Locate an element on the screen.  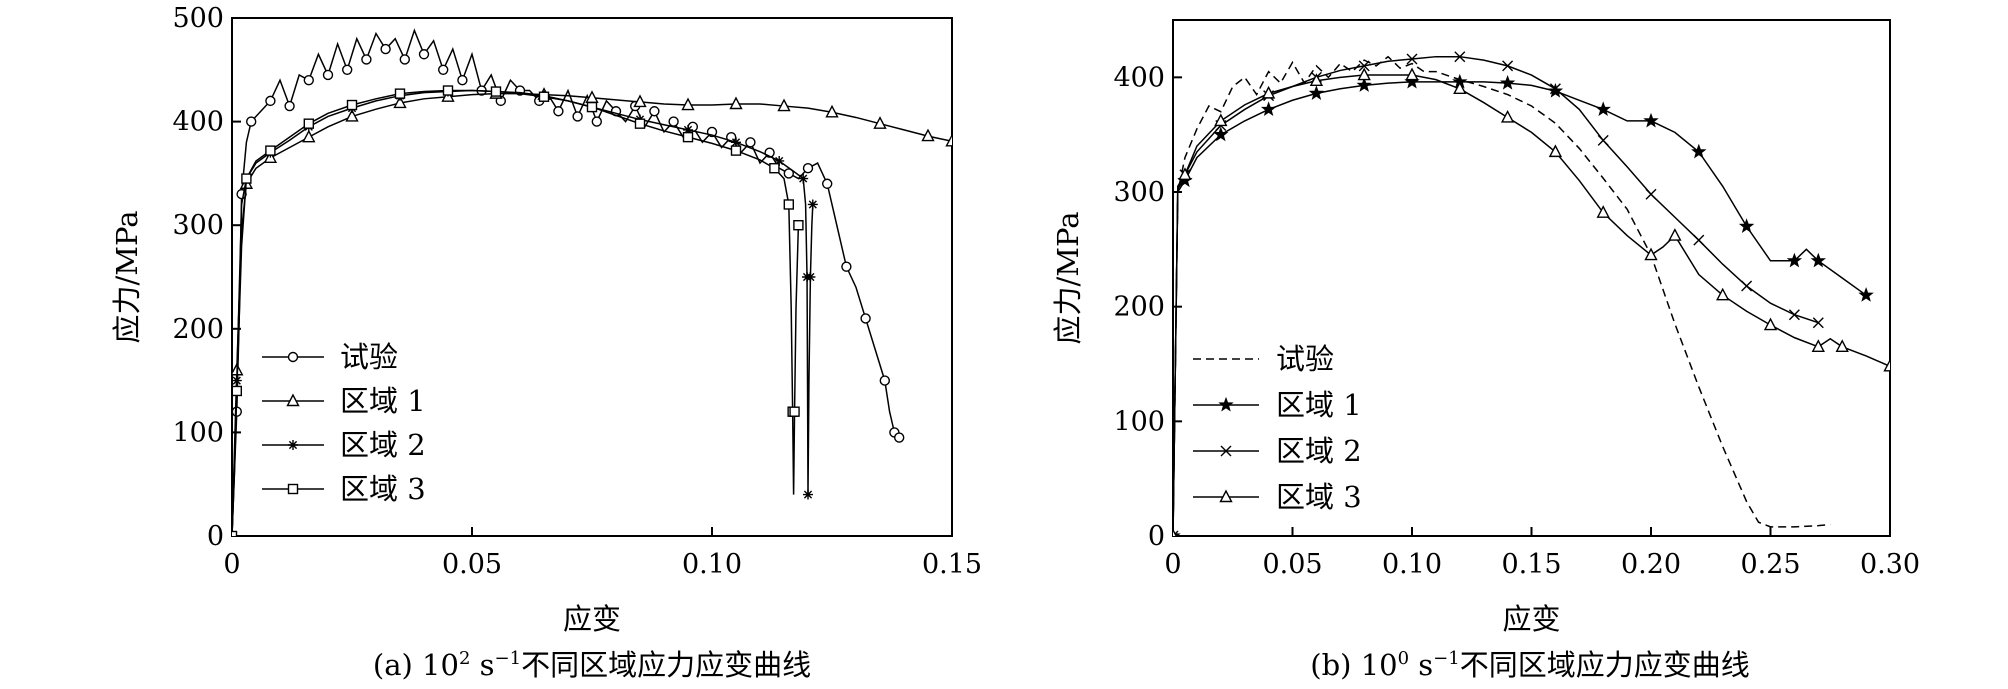
chart-b-legend-item: 试验 is located at coordinates (1263, 359).